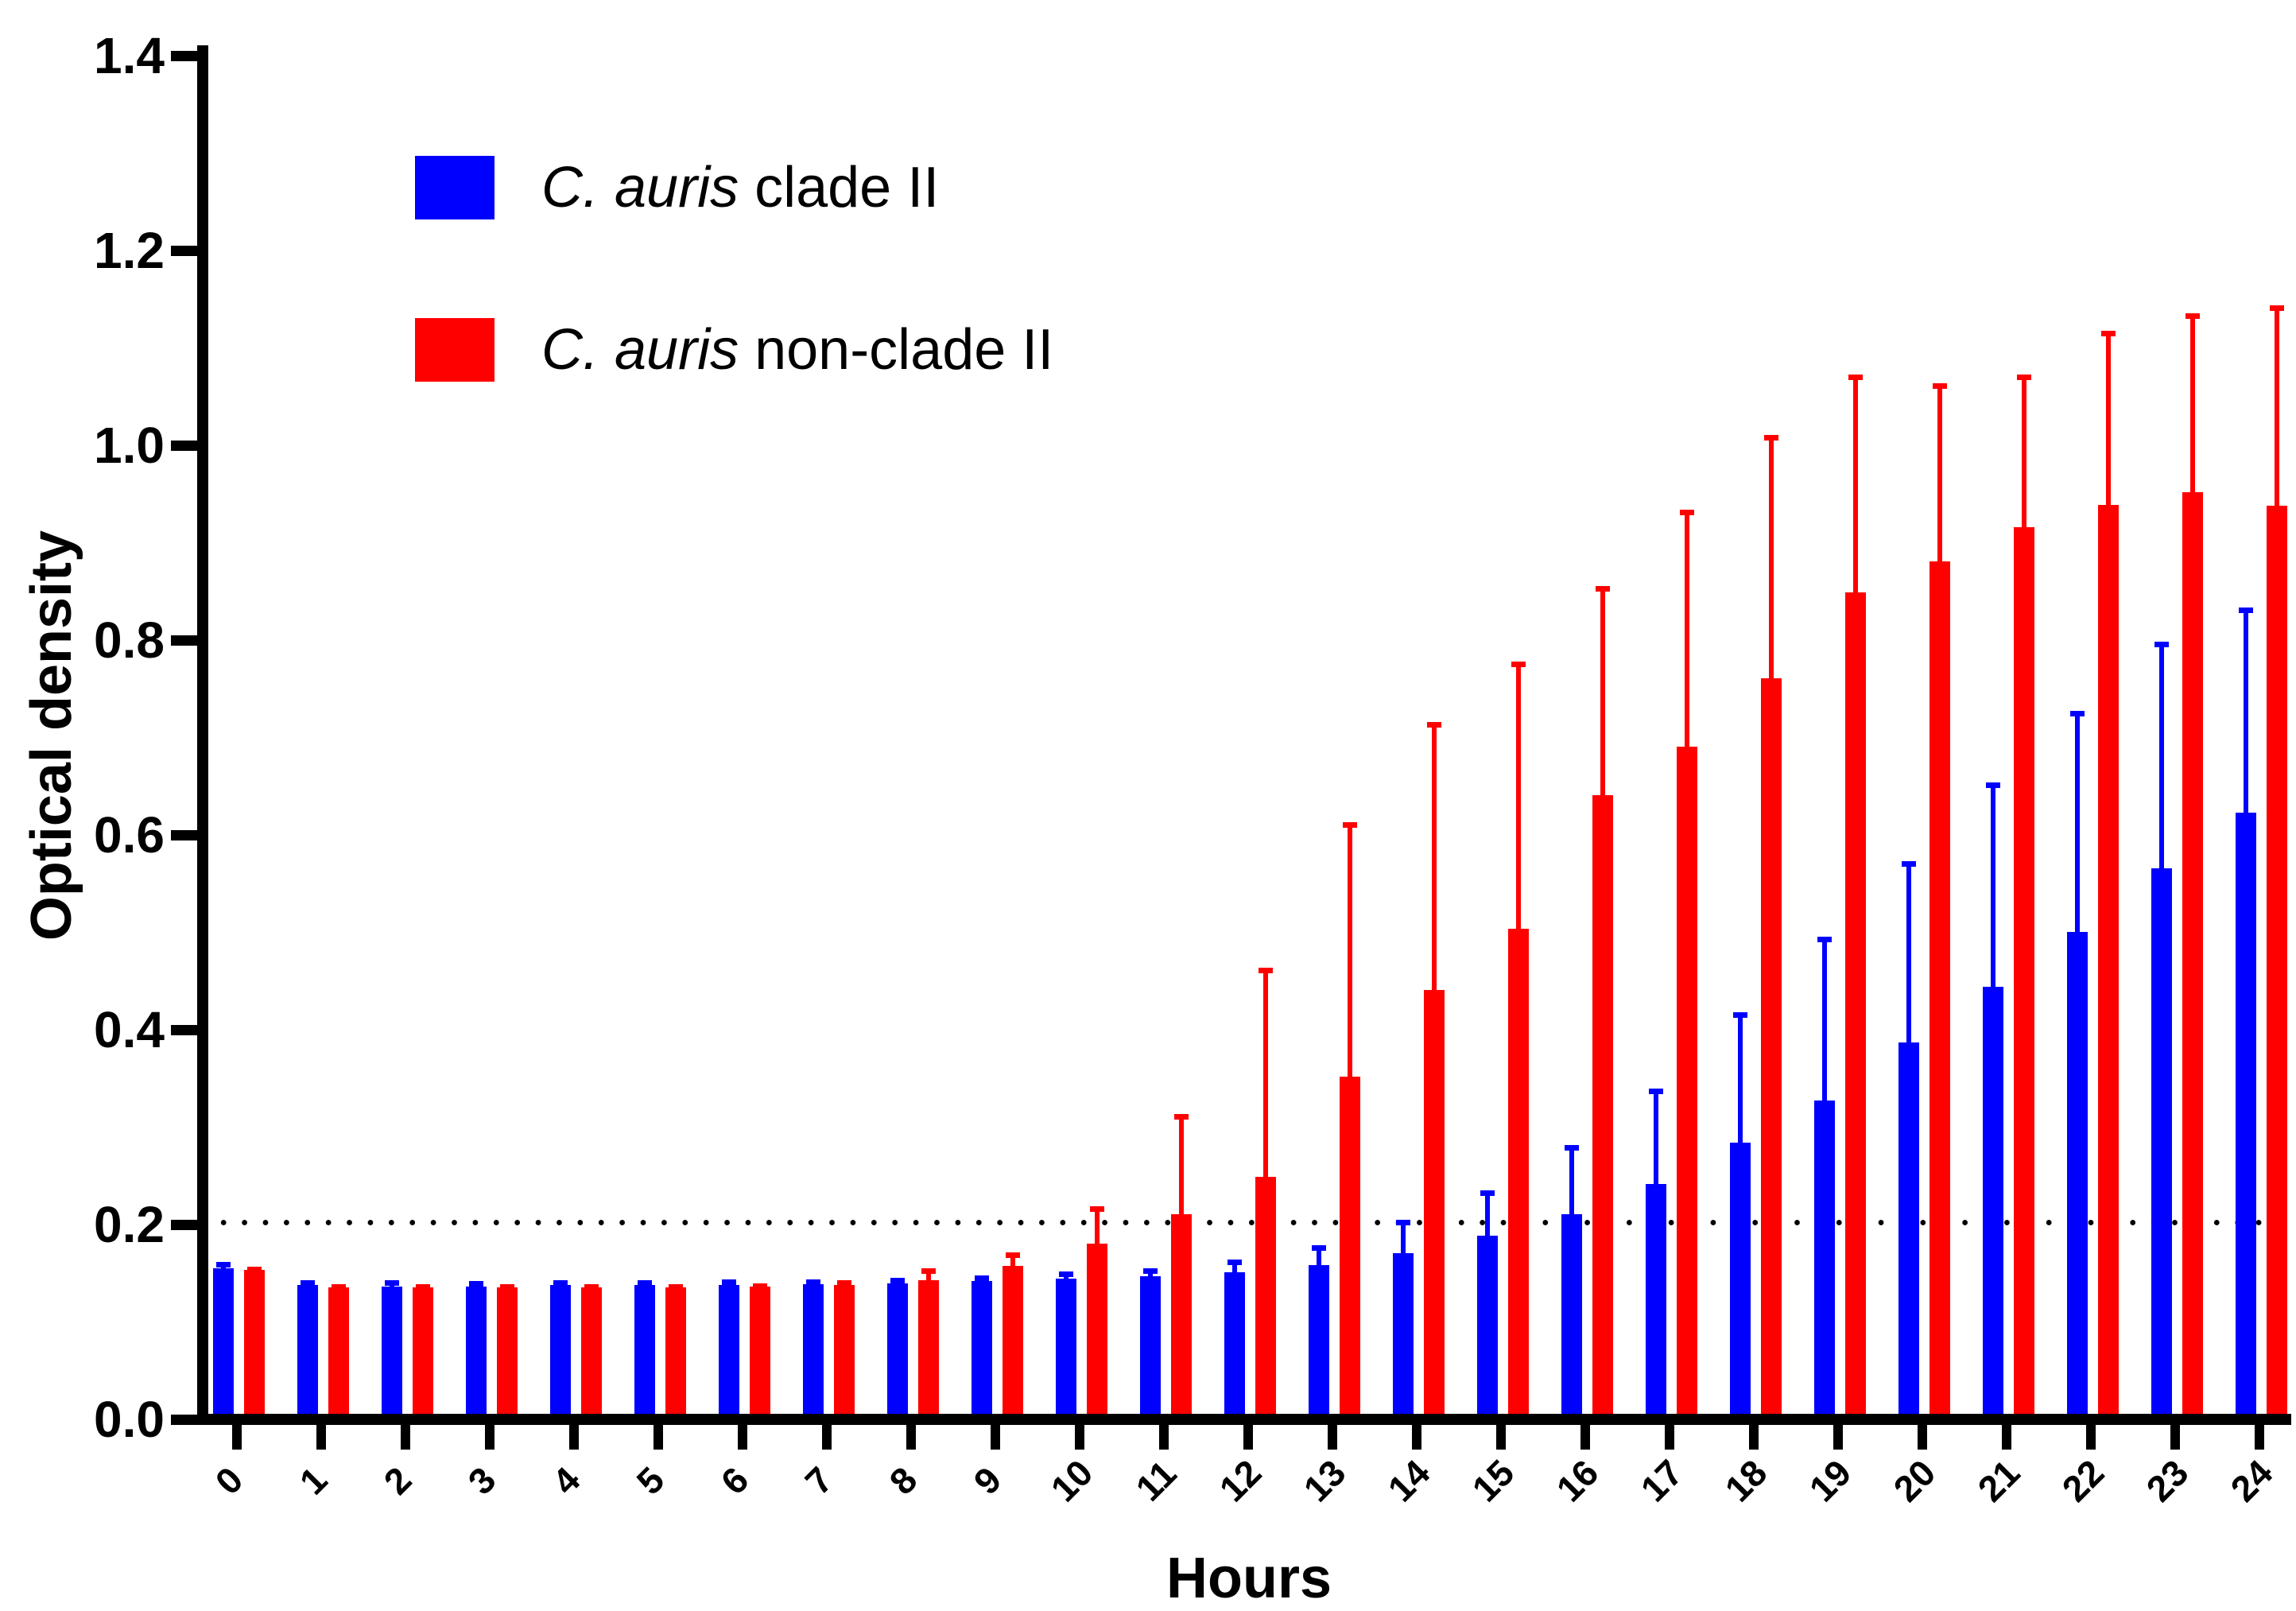 The height and width of the screenshot is (1611, 2296). I want to click on error-cap-clade2-h11, so click(1150, 1271).